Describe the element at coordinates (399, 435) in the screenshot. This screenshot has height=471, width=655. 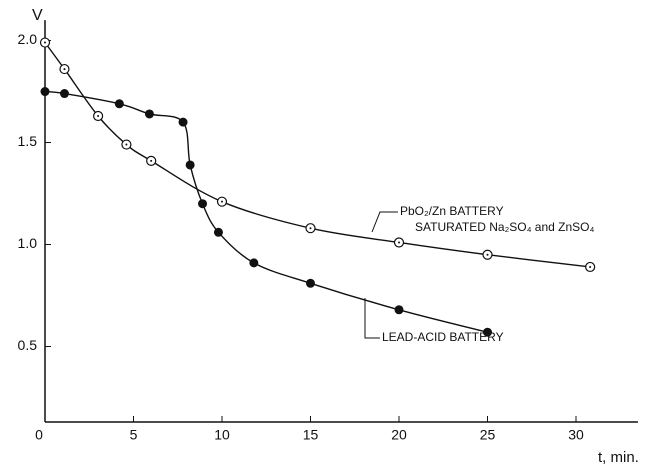
I see `x-tick-label: 20` at that location.